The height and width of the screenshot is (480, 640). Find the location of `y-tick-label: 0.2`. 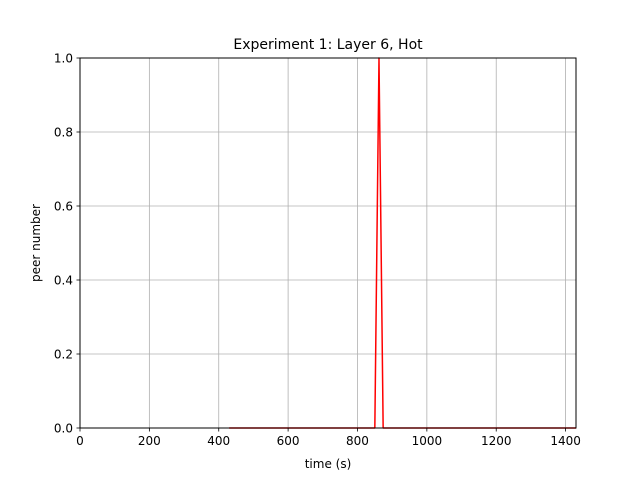

y-tick-label: 0.2 is located at coordinates (63, 355).